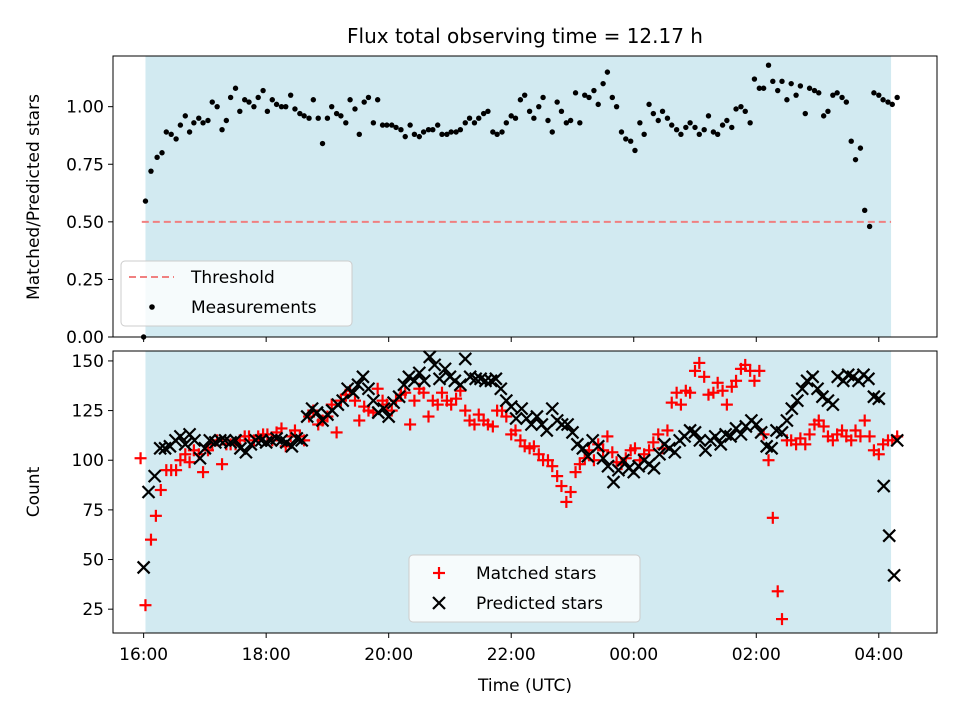  What do you see at coordinates (152, 307) in the screenshot?
I see `legend-measurement-swatch` at bounding box center [152, 307].